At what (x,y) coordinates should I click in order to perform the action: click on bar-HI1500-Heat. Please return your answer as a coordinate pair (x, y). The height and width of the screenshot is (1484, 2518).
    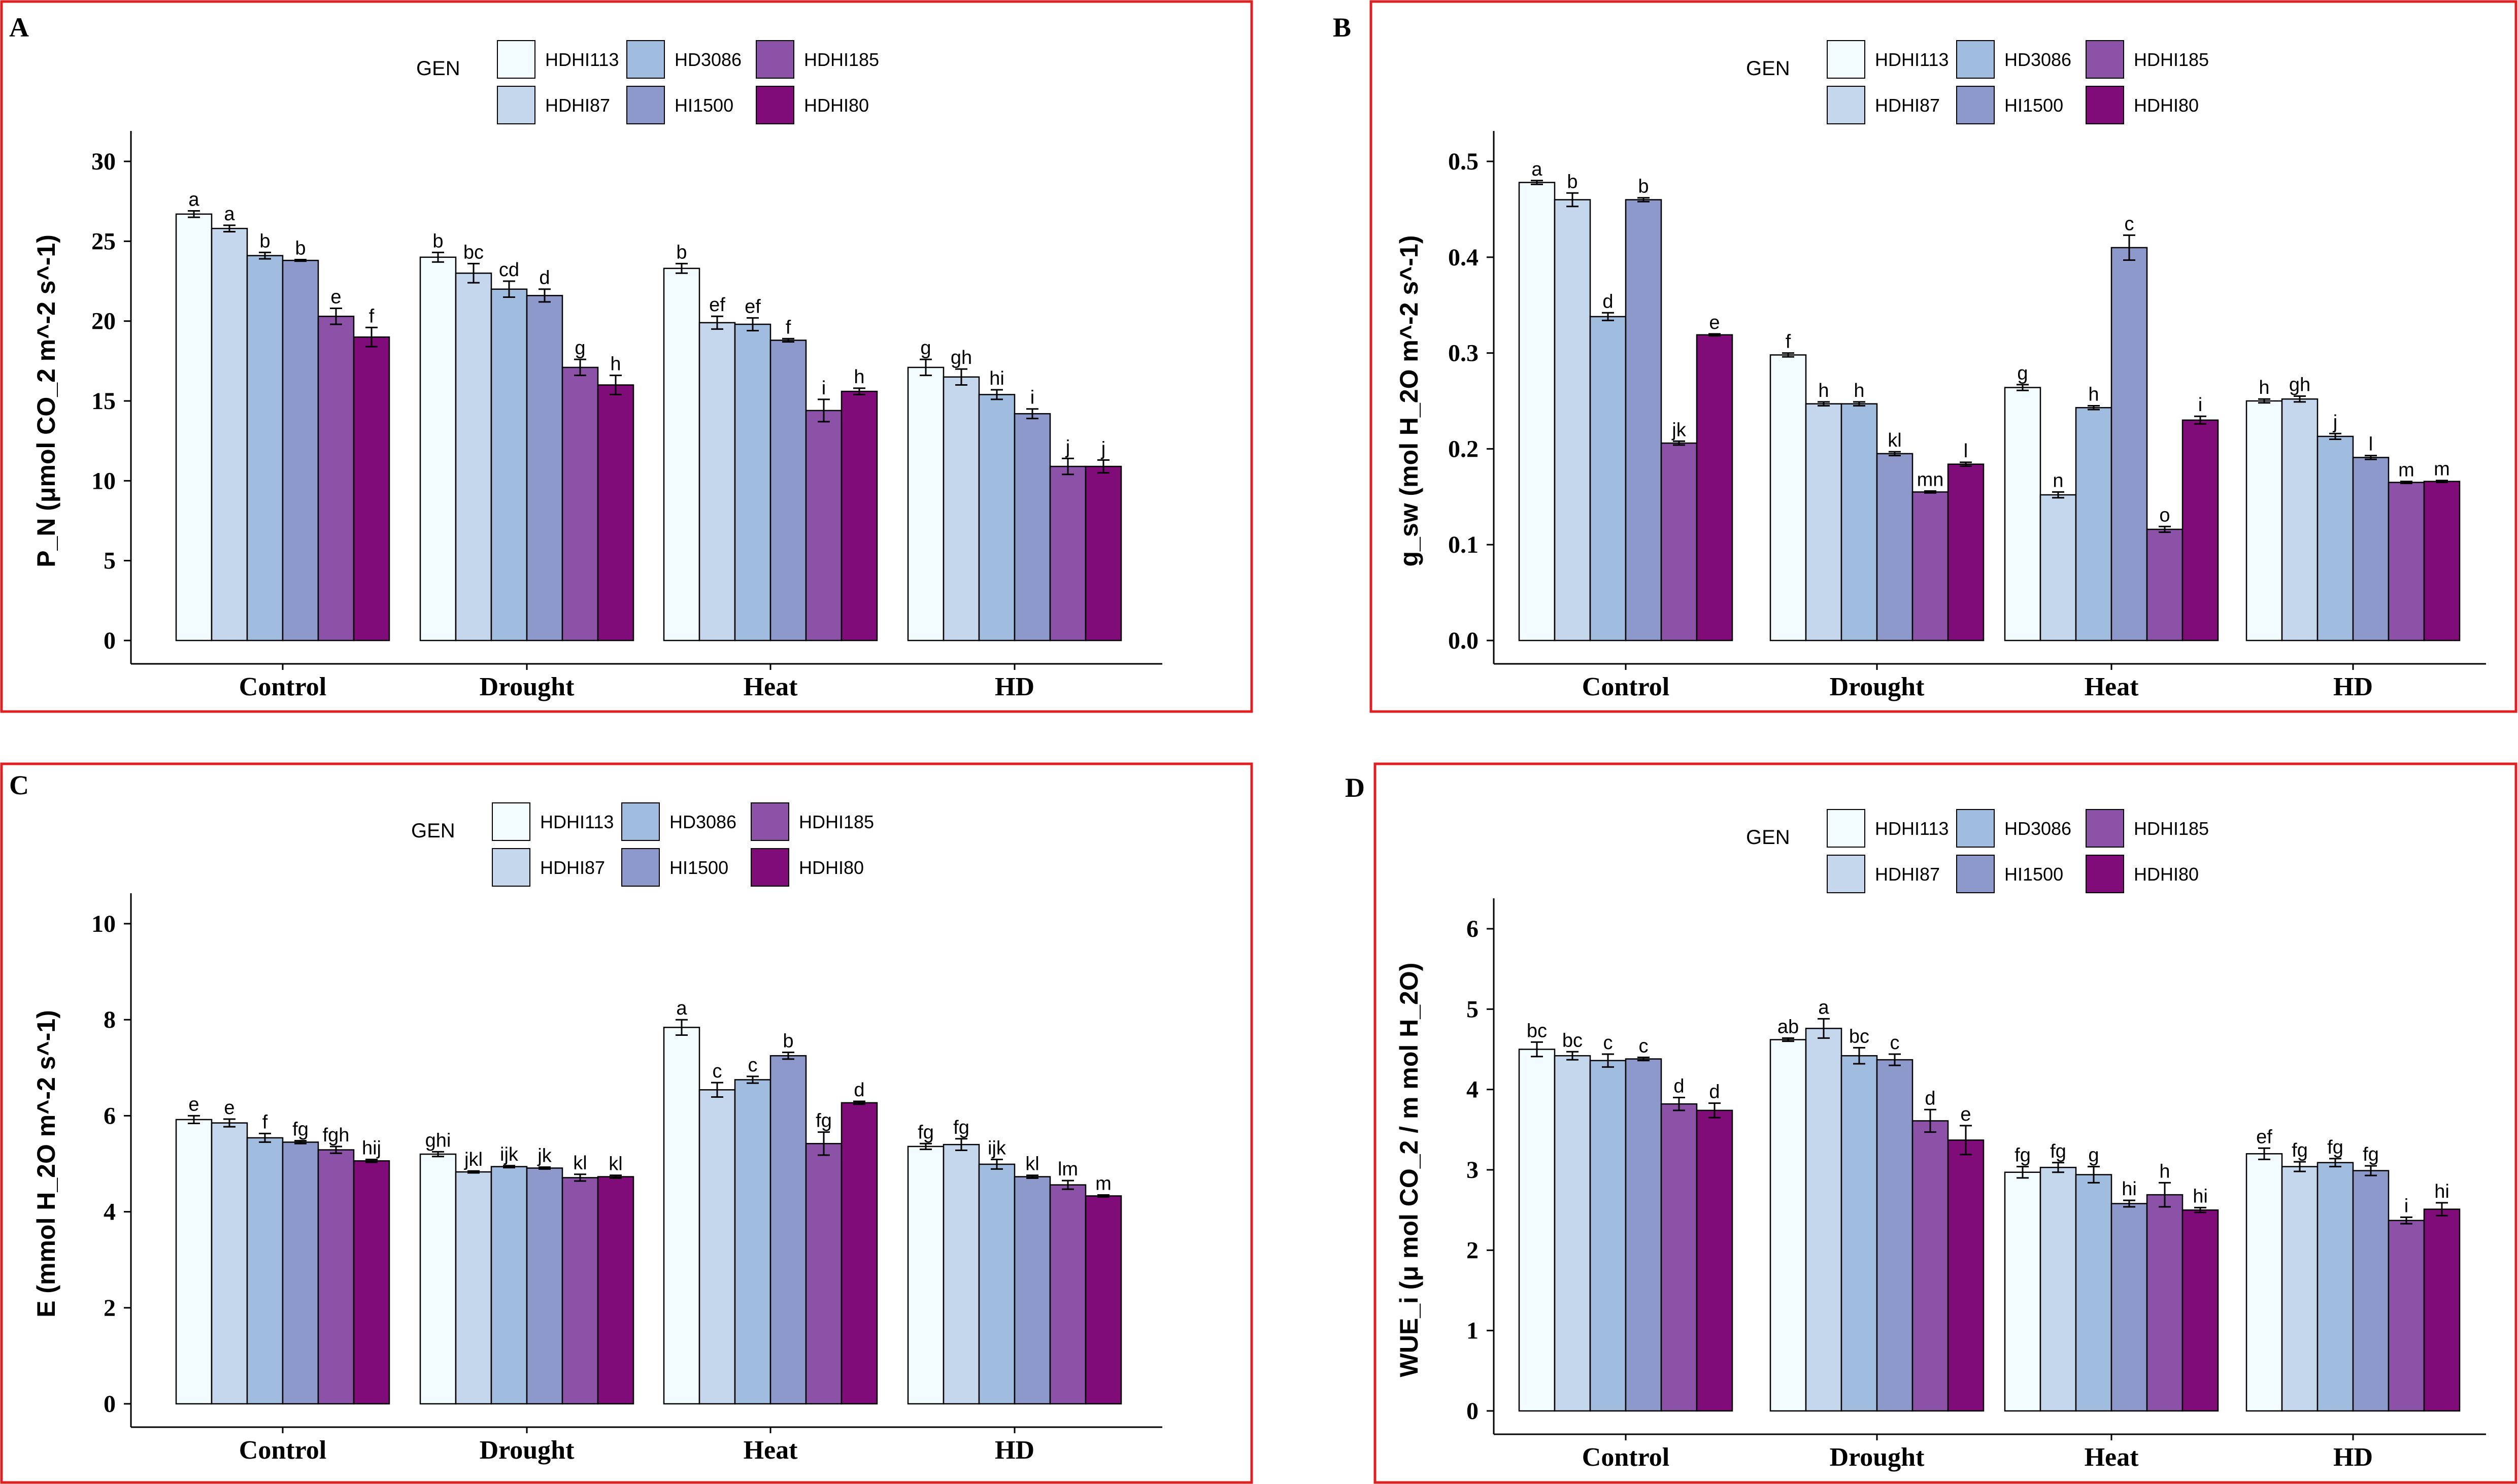
    Looking at the image, I should click on (2129, 444).